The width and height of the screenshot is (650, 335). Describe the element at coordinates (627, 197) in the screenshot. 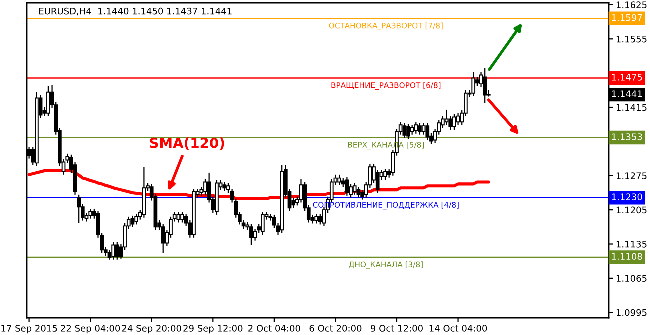

I see `text: 1.1230` at that location.